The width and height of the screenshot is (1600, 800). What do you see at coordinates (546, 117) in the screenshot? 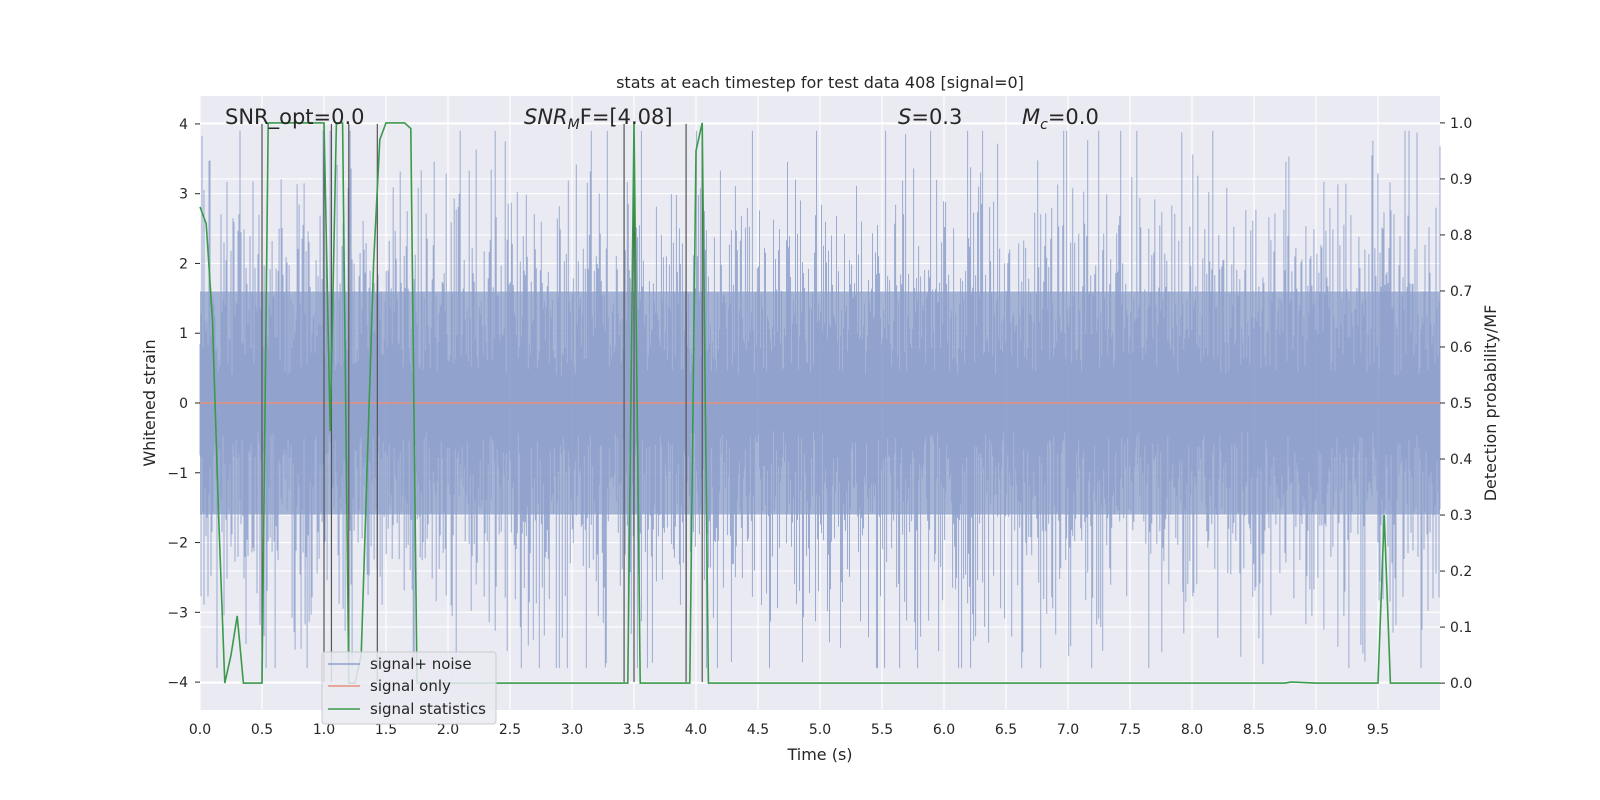
I see `annotation-snr-mf-name: SNR` at bounding box center [546, 117].